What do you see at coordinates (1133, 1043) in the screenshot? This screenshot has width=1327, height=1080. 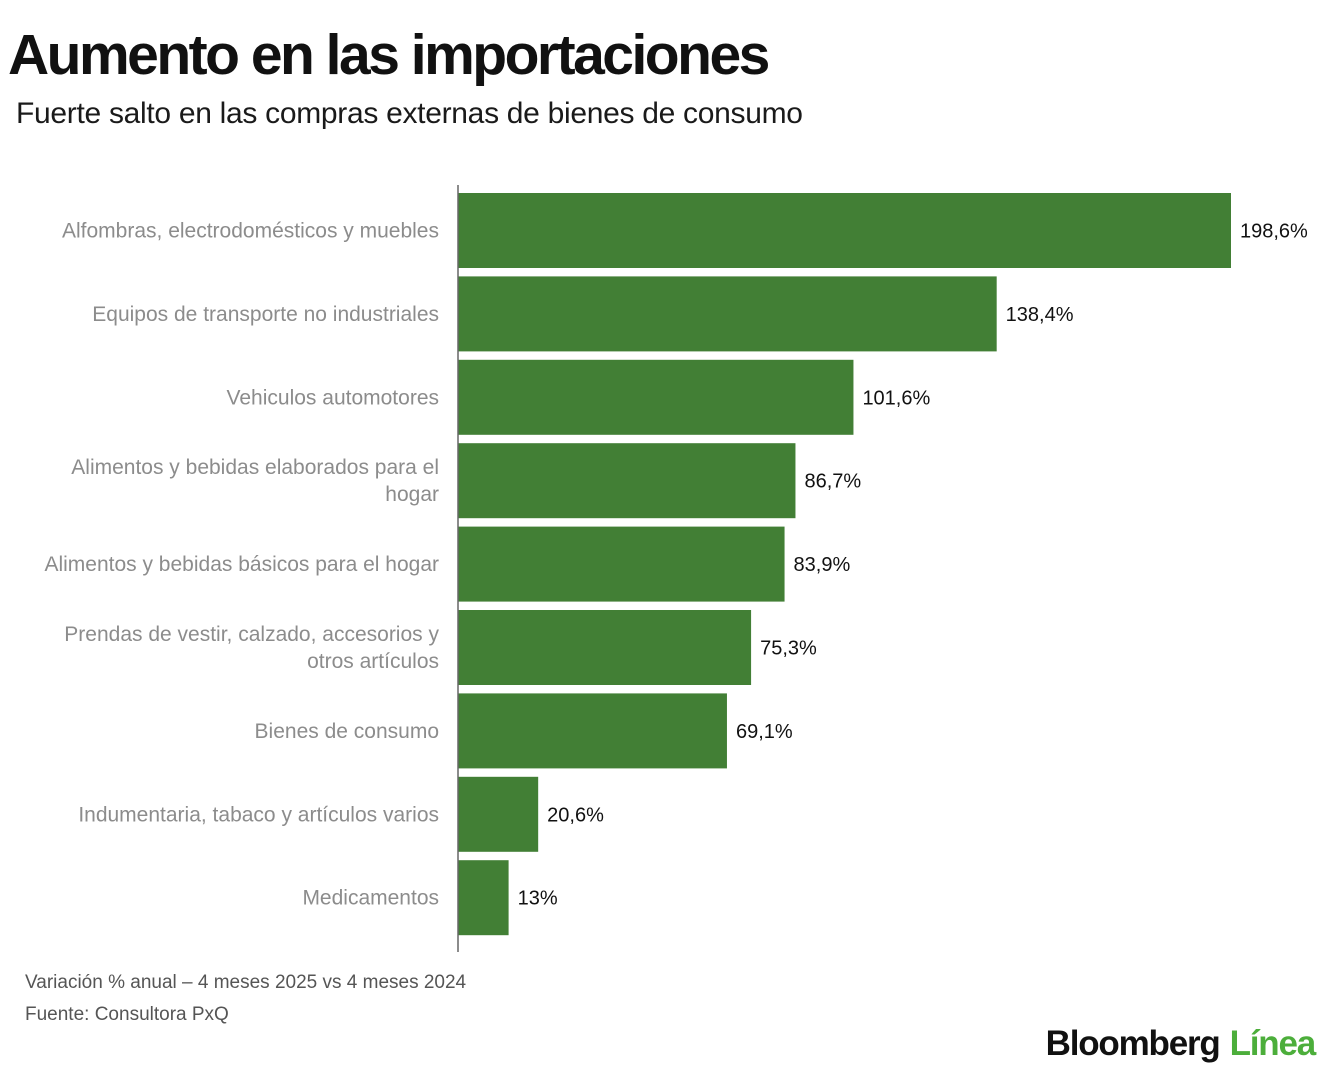 I see `logo-brand: Bloomberg` at bounding box center [1133, 1043].